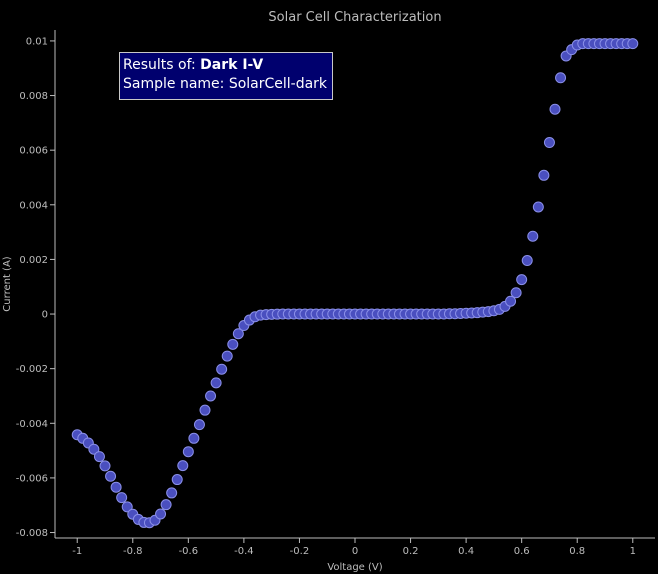  I want to click on x-tick-label: -0.6, so click(189, 551).